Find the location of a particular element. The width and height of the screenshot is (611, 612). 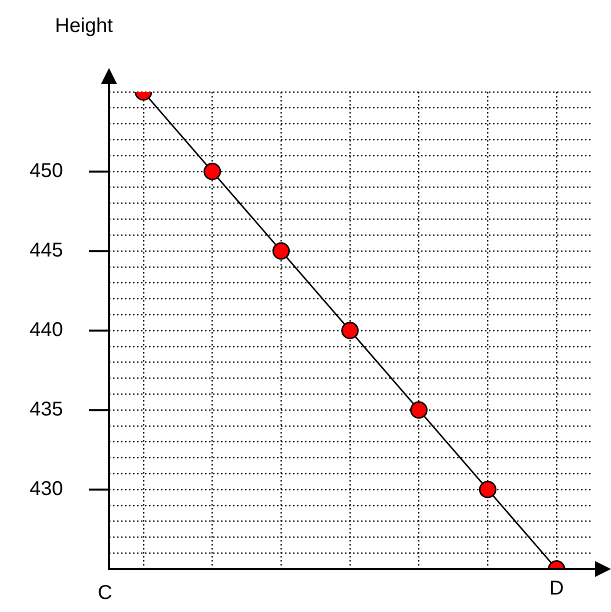

y-tick-label: 450 is located at coordinates (46, 171).